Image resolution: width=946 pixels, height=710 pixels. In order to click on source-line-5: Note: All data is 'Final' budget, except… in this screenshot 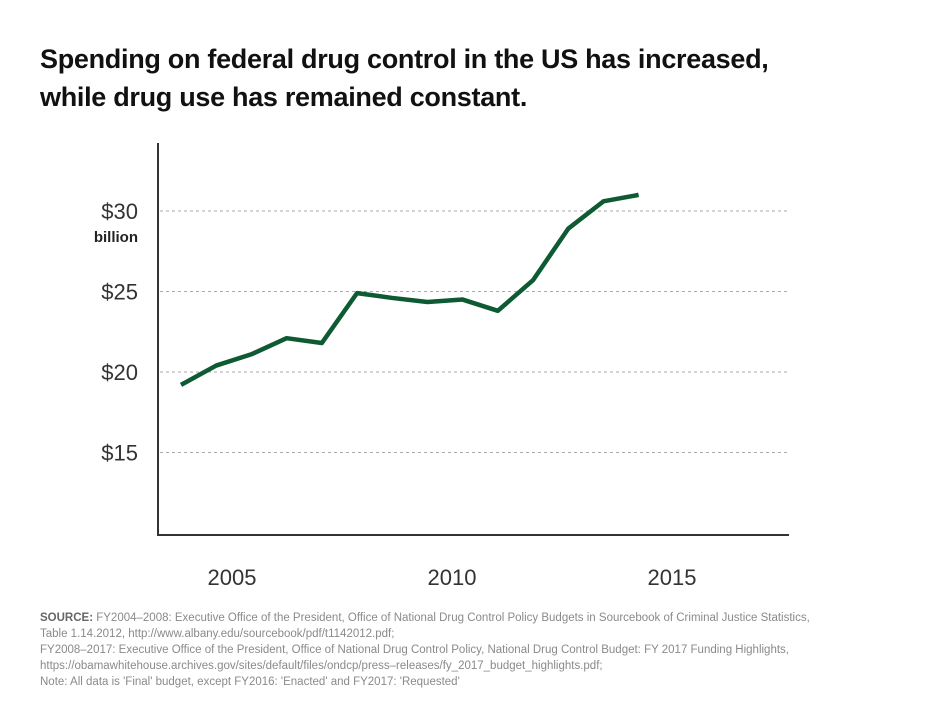, I will do `click(250, 682)`.